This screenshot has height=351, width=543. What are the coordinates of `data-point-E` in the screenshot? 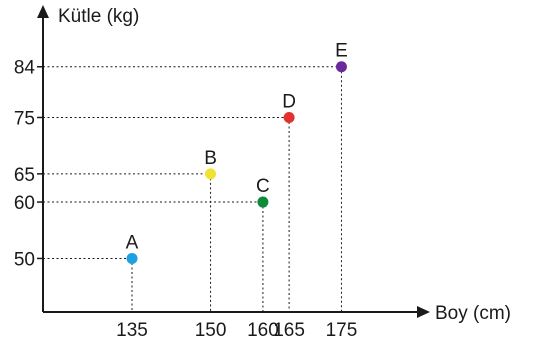 It's located at (341, 67).